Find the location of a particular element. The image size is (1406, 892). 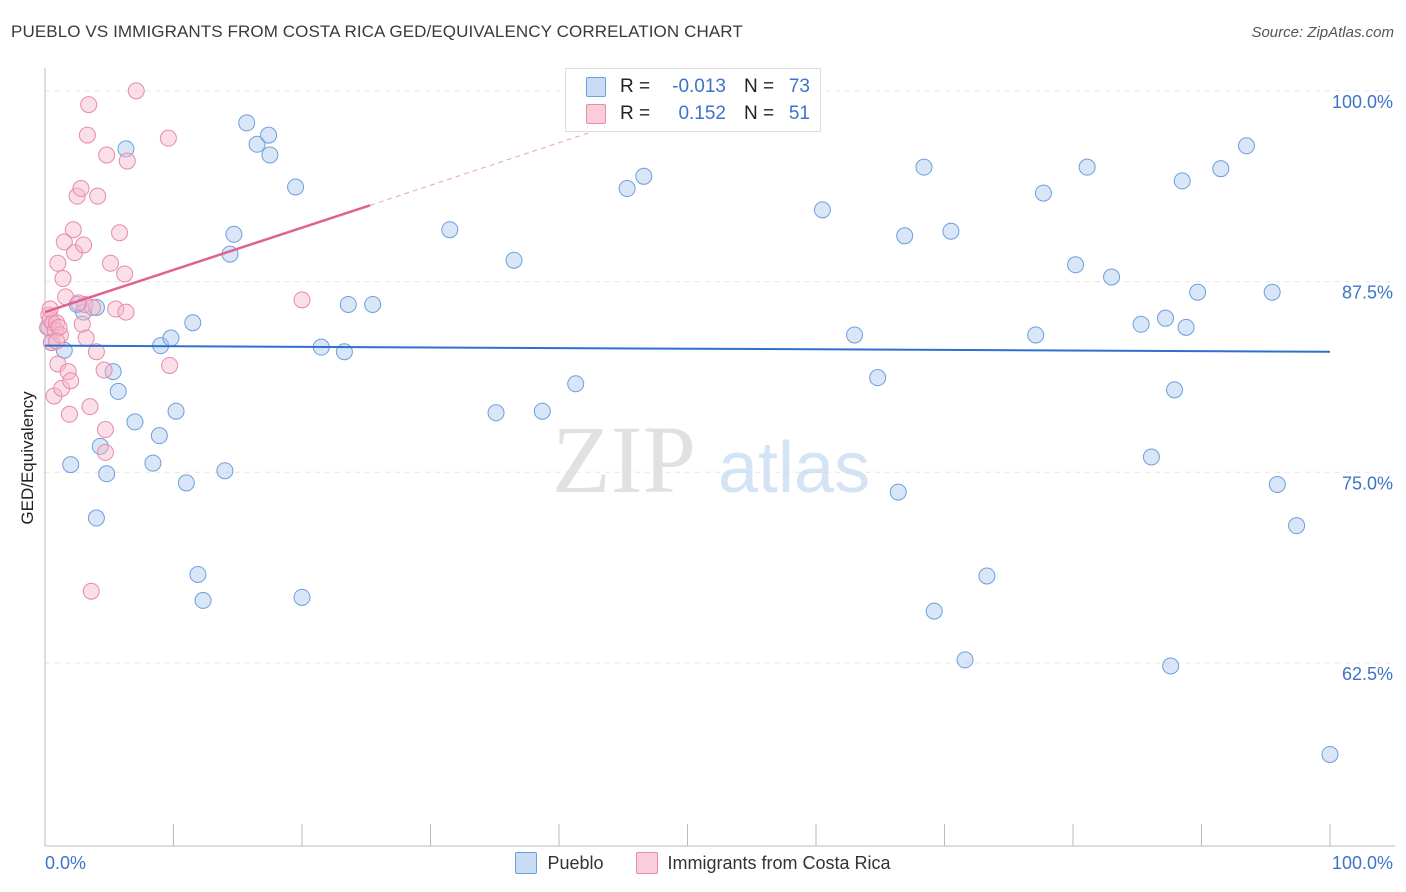

series-costa-rica is located at coordinates (175, 341).